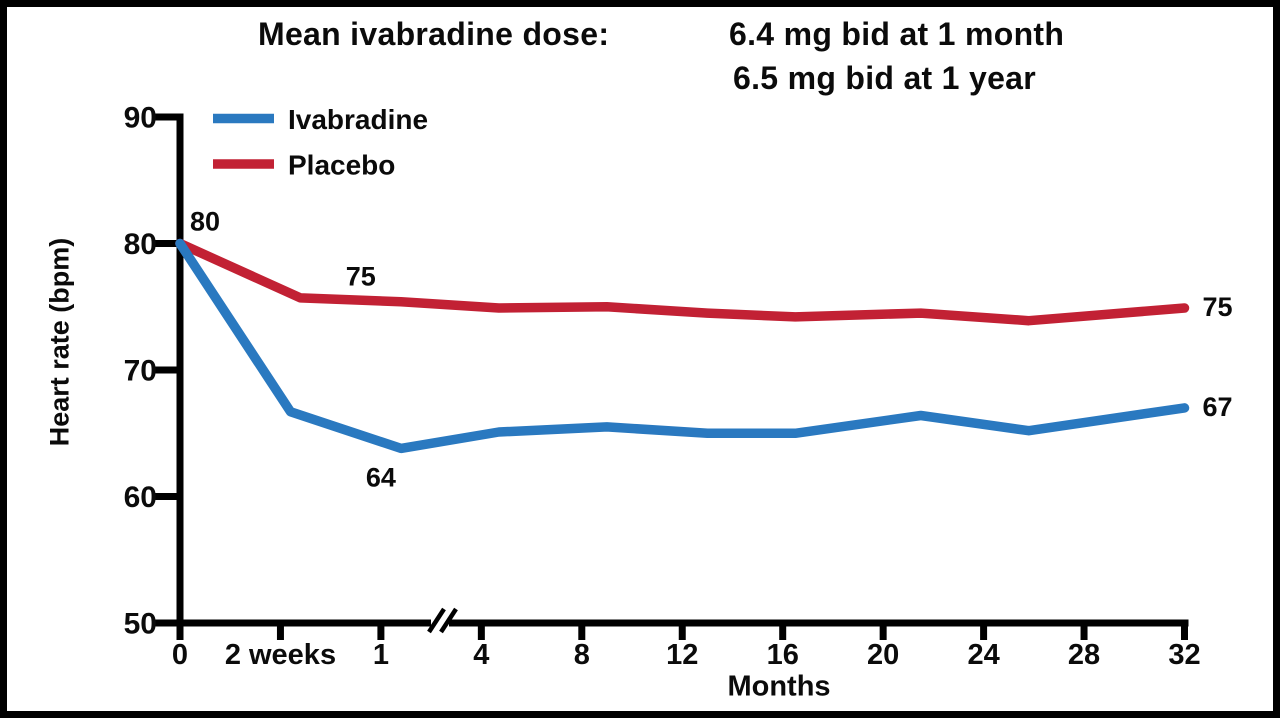  What do you see at coordinates (140, 118) in the screenshot?
I see `y-tick-label: 90` at bounding box center [140, 118].